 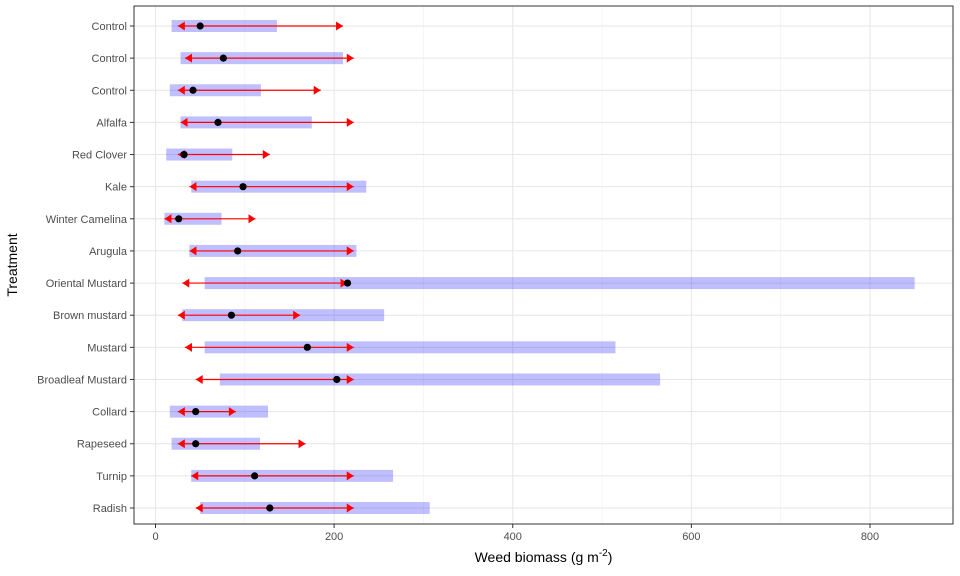 I want to click on y-tick-label: Oriental Mustard, so click(x=86, y=284).